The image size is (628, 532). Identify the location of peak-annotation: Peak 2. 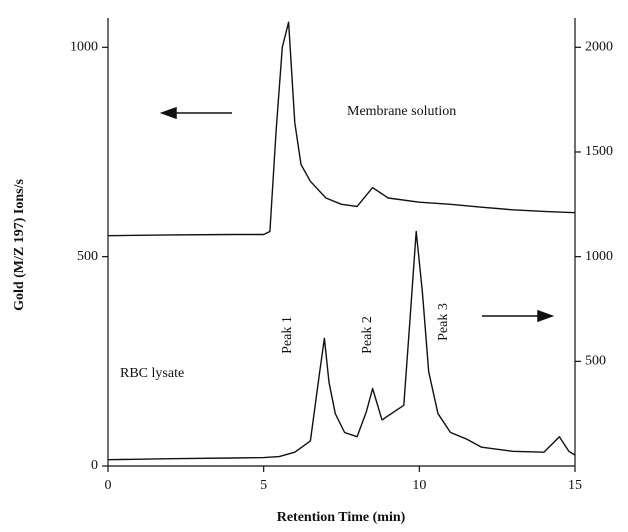
(367, 335).